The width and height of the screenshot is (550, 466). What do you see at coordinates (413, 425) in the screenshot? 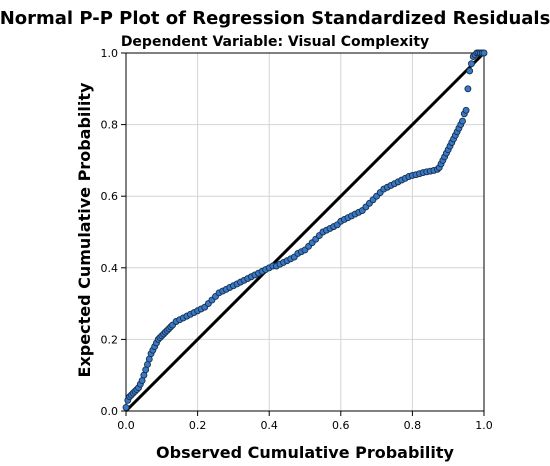
I see `x-tick-label: 0.8` at bounding box center [413, 425].